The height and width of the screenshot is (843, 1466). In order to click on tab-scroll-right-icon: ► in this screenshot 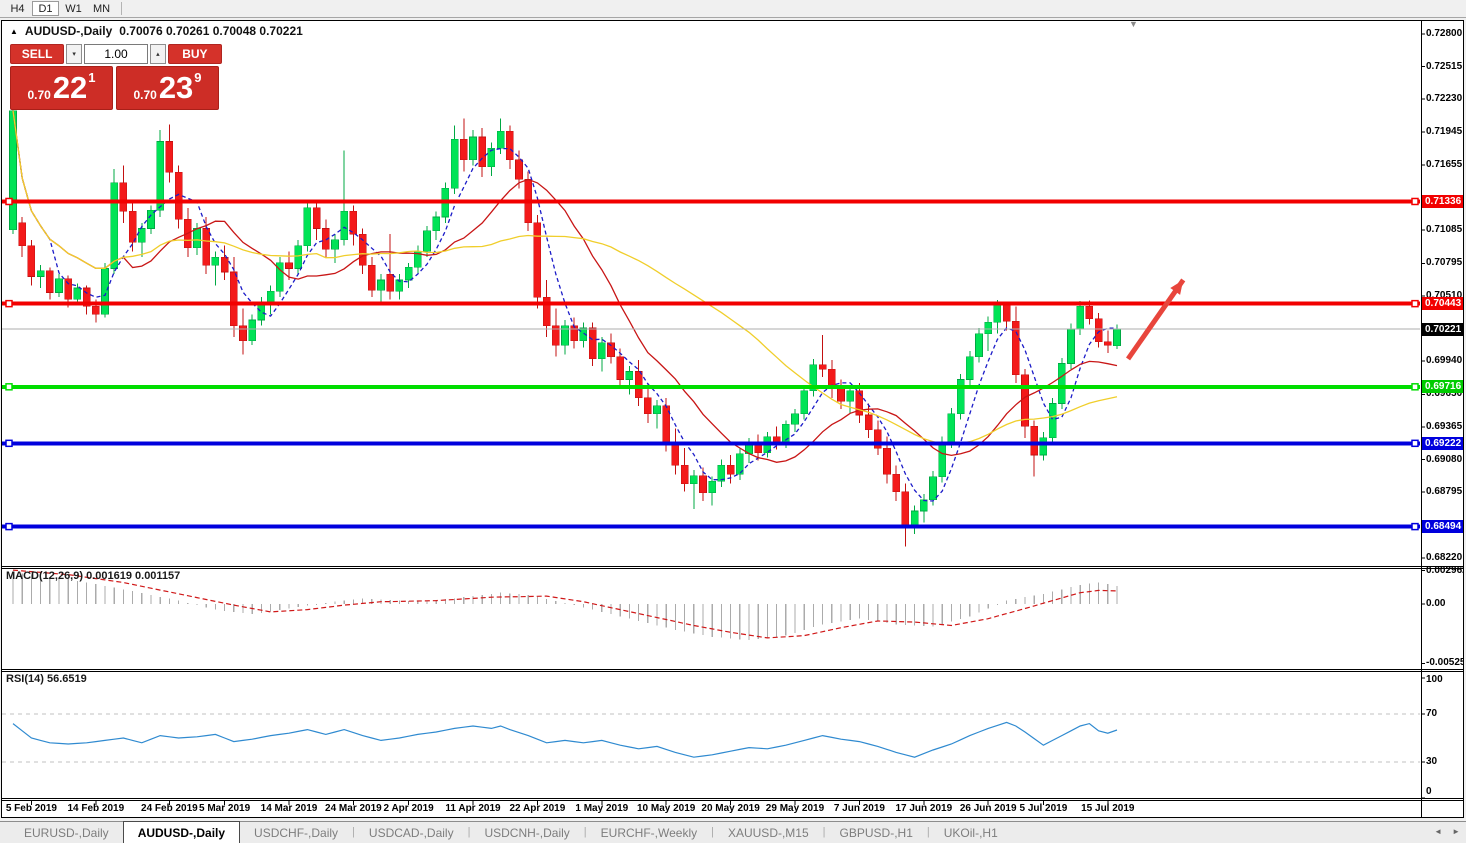, I will do `click(1456, 831)`.